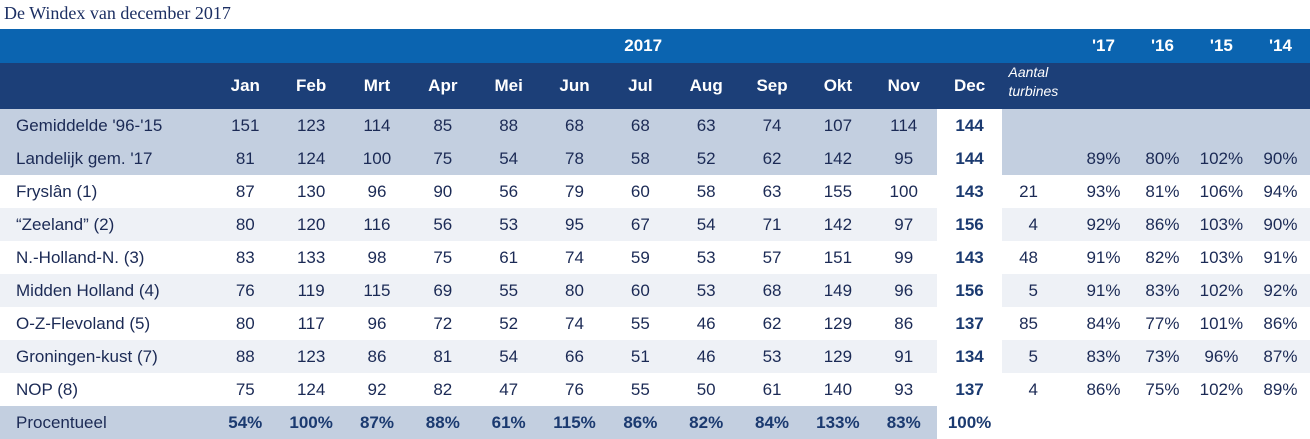 Image resolution: width=1310 pixels, height=439 pixels. I want to click on year-col-header: '16, so click(1162, 46).